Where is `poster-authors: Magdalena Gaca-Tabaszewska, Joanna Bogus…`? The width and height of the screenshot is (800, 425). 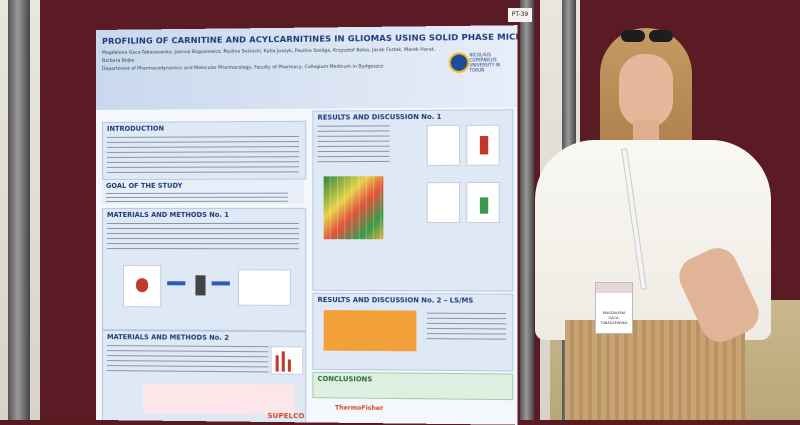
poster-authors: Magdalena Gaca-Tabaszewska, Joanna Bogus… is located at coordinates (270, 60).